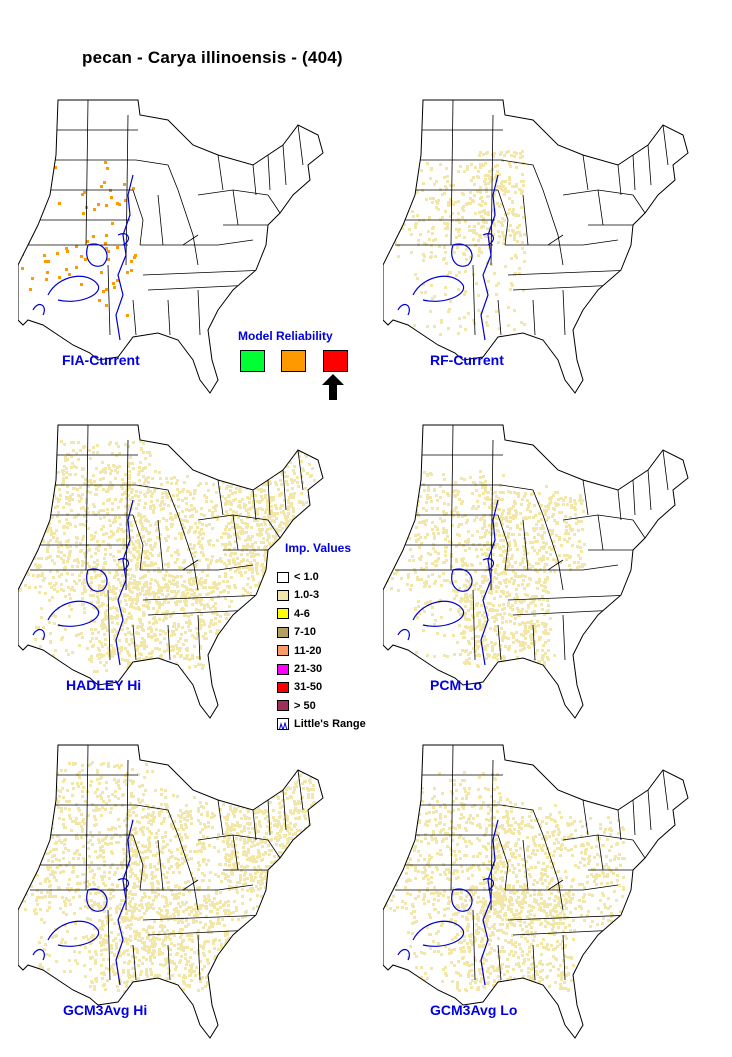  What do you see at coordinates (212, 57) in the screenshot?
I see `page-title: pecan - Carya illinoensis - (404)` at bounding box center [212, 57].